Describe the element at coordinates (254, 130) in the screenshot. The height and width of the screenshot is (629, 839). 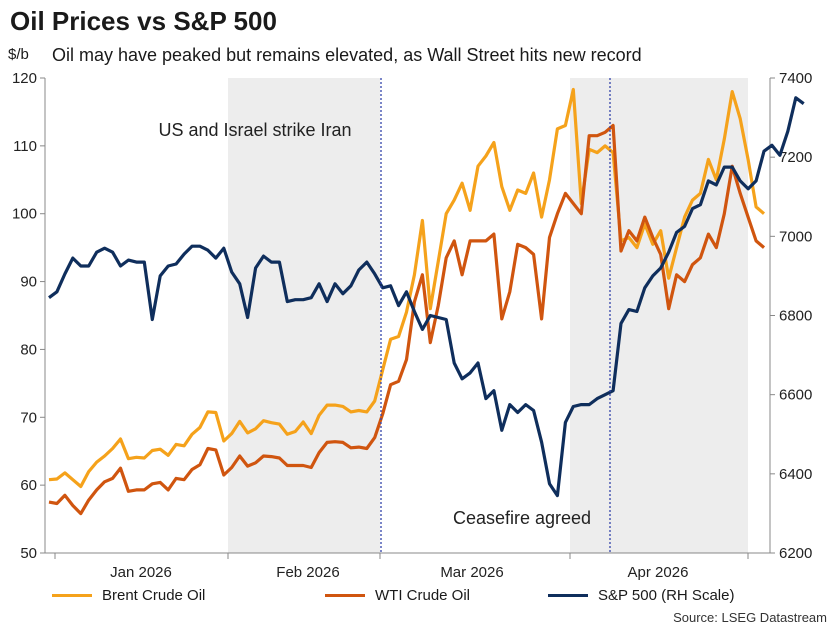
I see `annotation-strike: US and Israel strike Iran` at that location.